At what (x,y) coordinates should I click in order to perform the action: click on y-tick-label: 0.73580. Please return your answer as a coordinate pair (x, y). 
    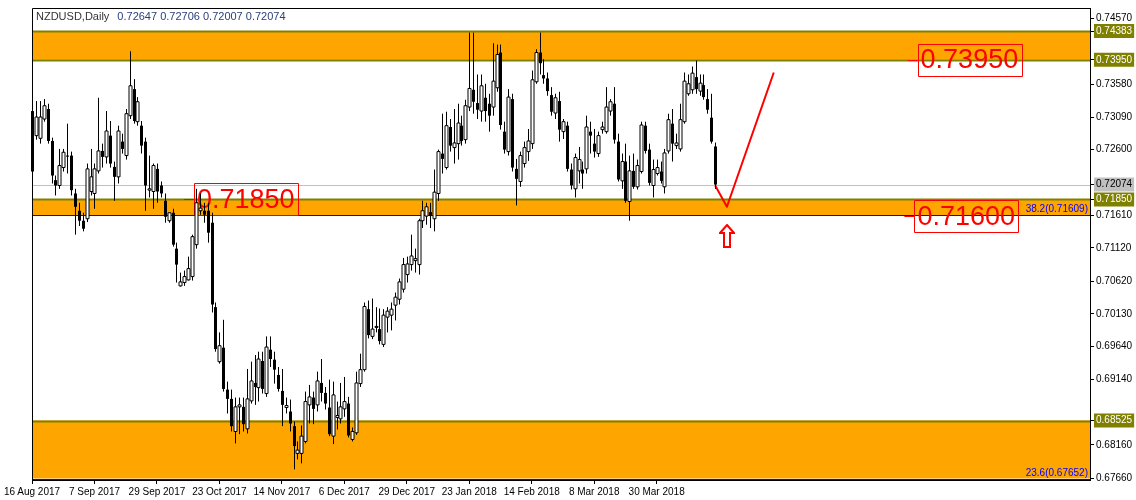
    Looking at the image, I should click on (1114, 84).